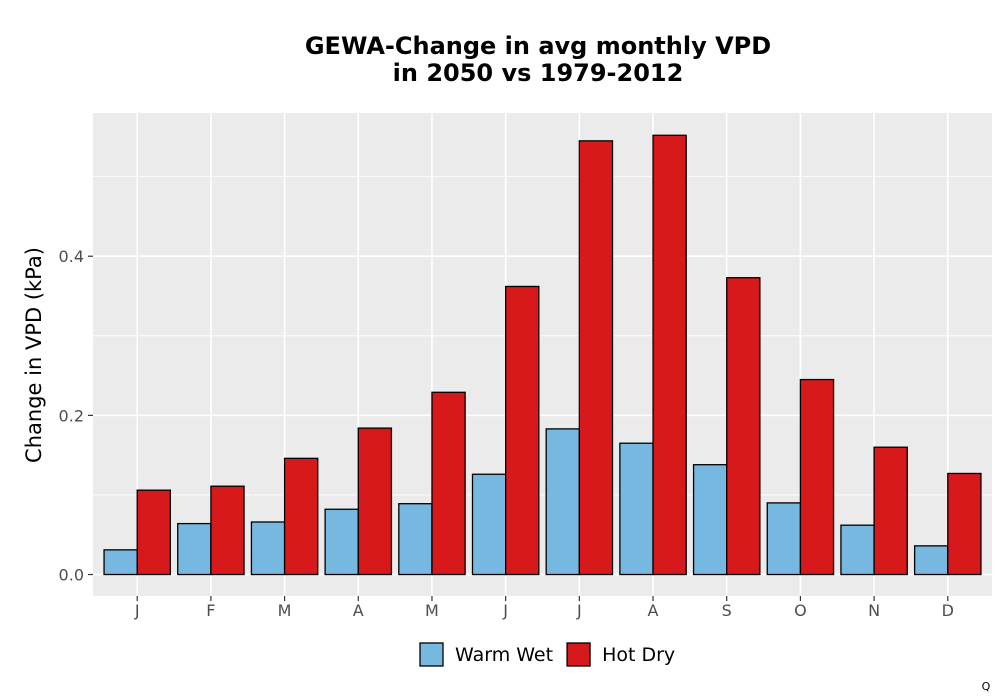 Image resolution: width=1000 pixels, height=700 pixels. What do you see at coordinates (986, 686) in the screenshot?
I see `corner-note: Q` at bounding box center [986, 686].